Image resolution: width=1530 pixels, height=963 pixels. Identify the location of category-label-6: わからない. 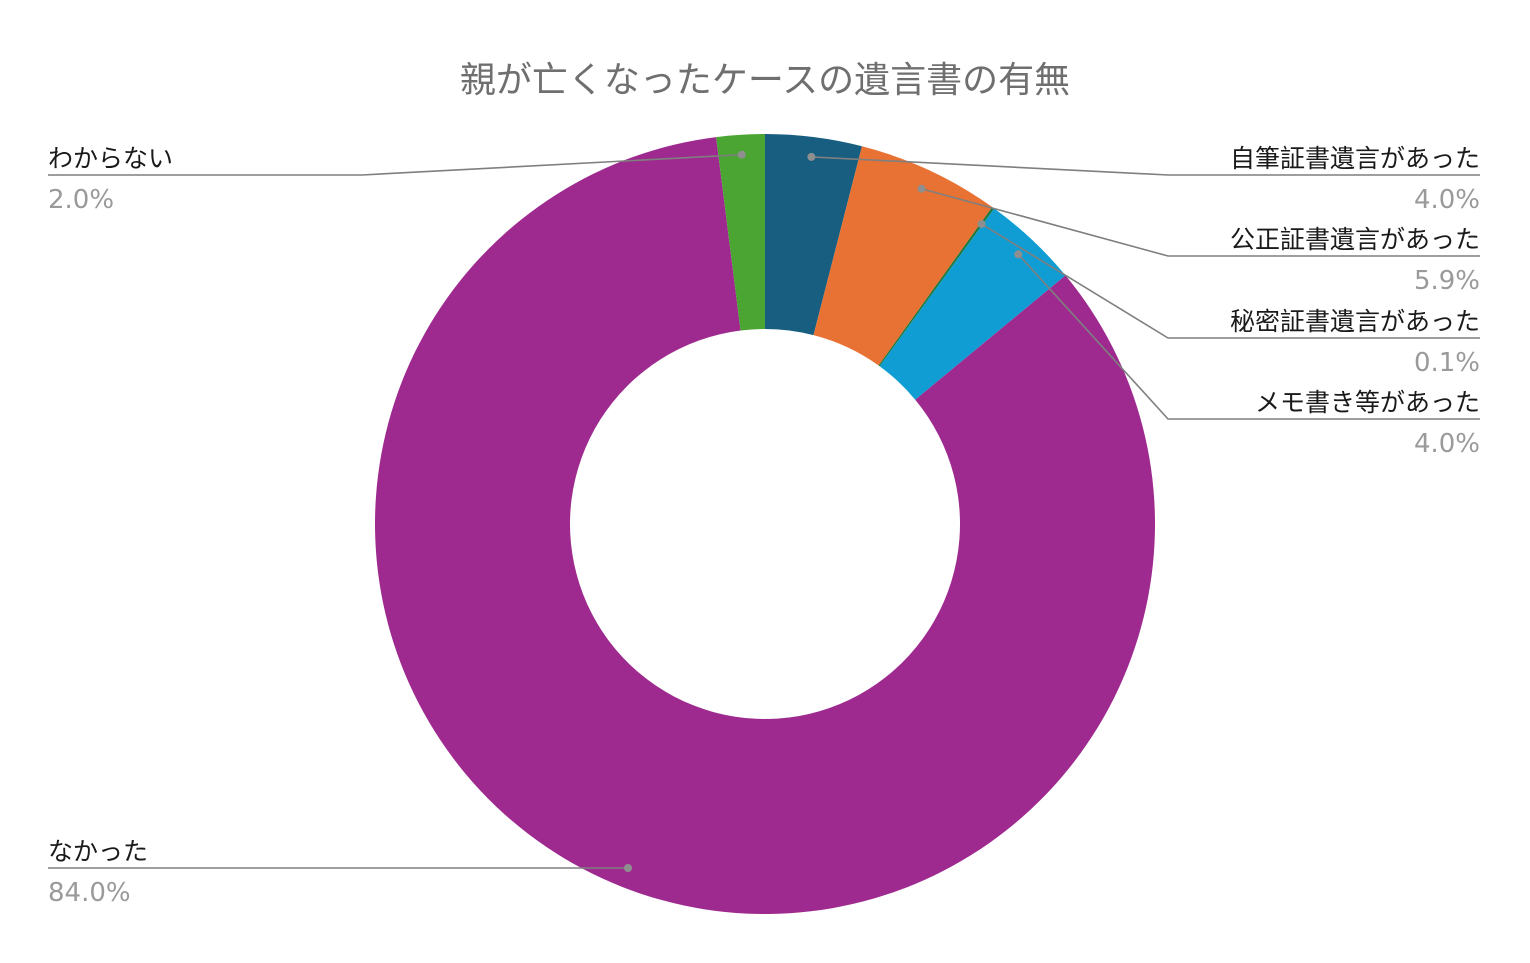
(110, 158).